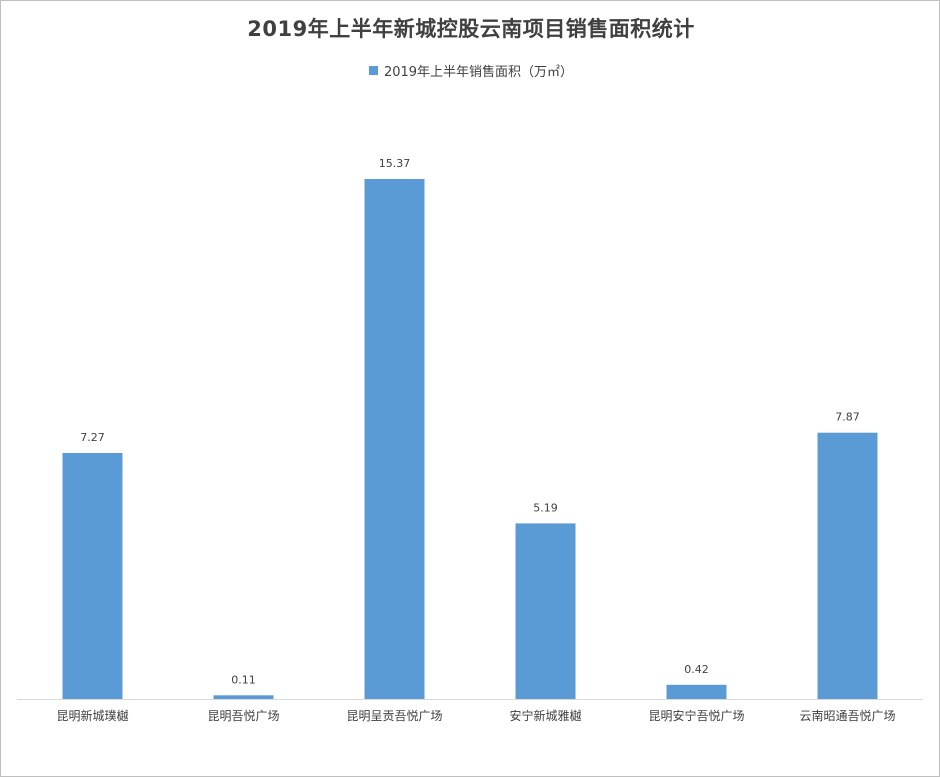 Image resolution: width=940 pixels, height=777 pixels. What do you see at coordinates (395, 163) in the screenshot?
I see `bar-value-label: 15.37` at bounding box center [395, 163].